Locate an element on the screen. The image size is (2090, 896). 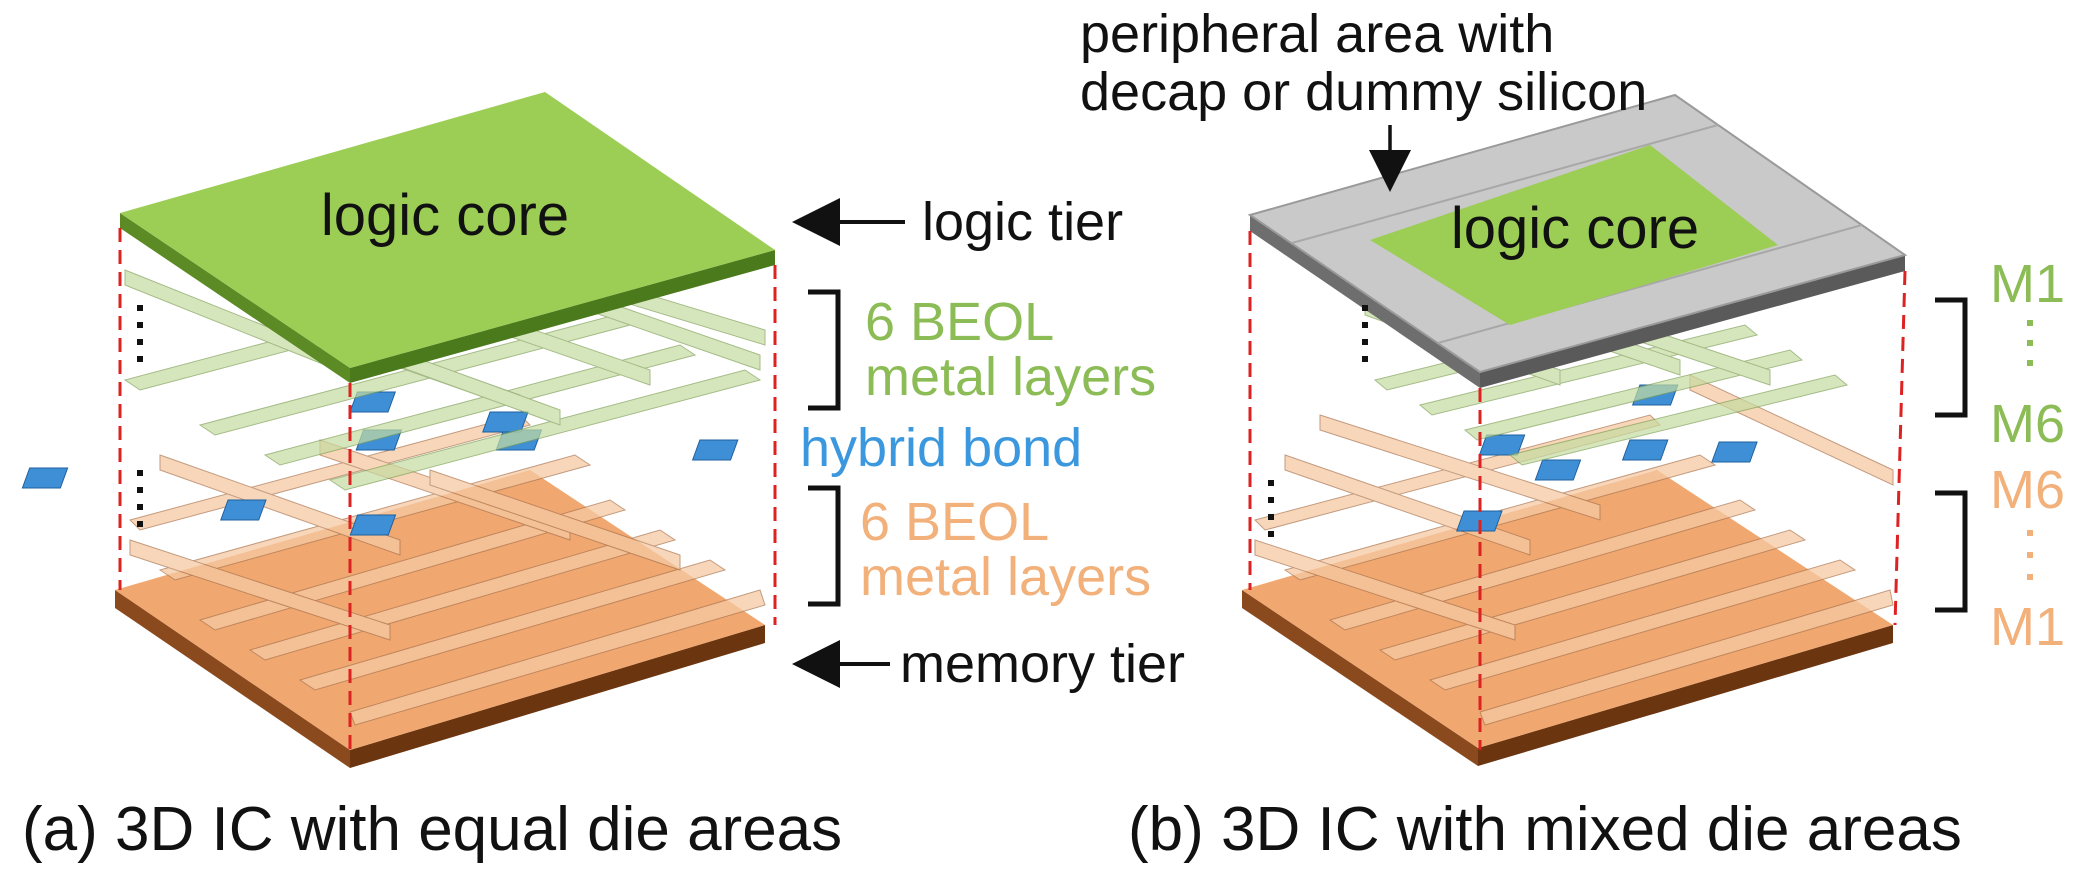
bottom-m6-label: M6 is located at coordinates (2027, 490).